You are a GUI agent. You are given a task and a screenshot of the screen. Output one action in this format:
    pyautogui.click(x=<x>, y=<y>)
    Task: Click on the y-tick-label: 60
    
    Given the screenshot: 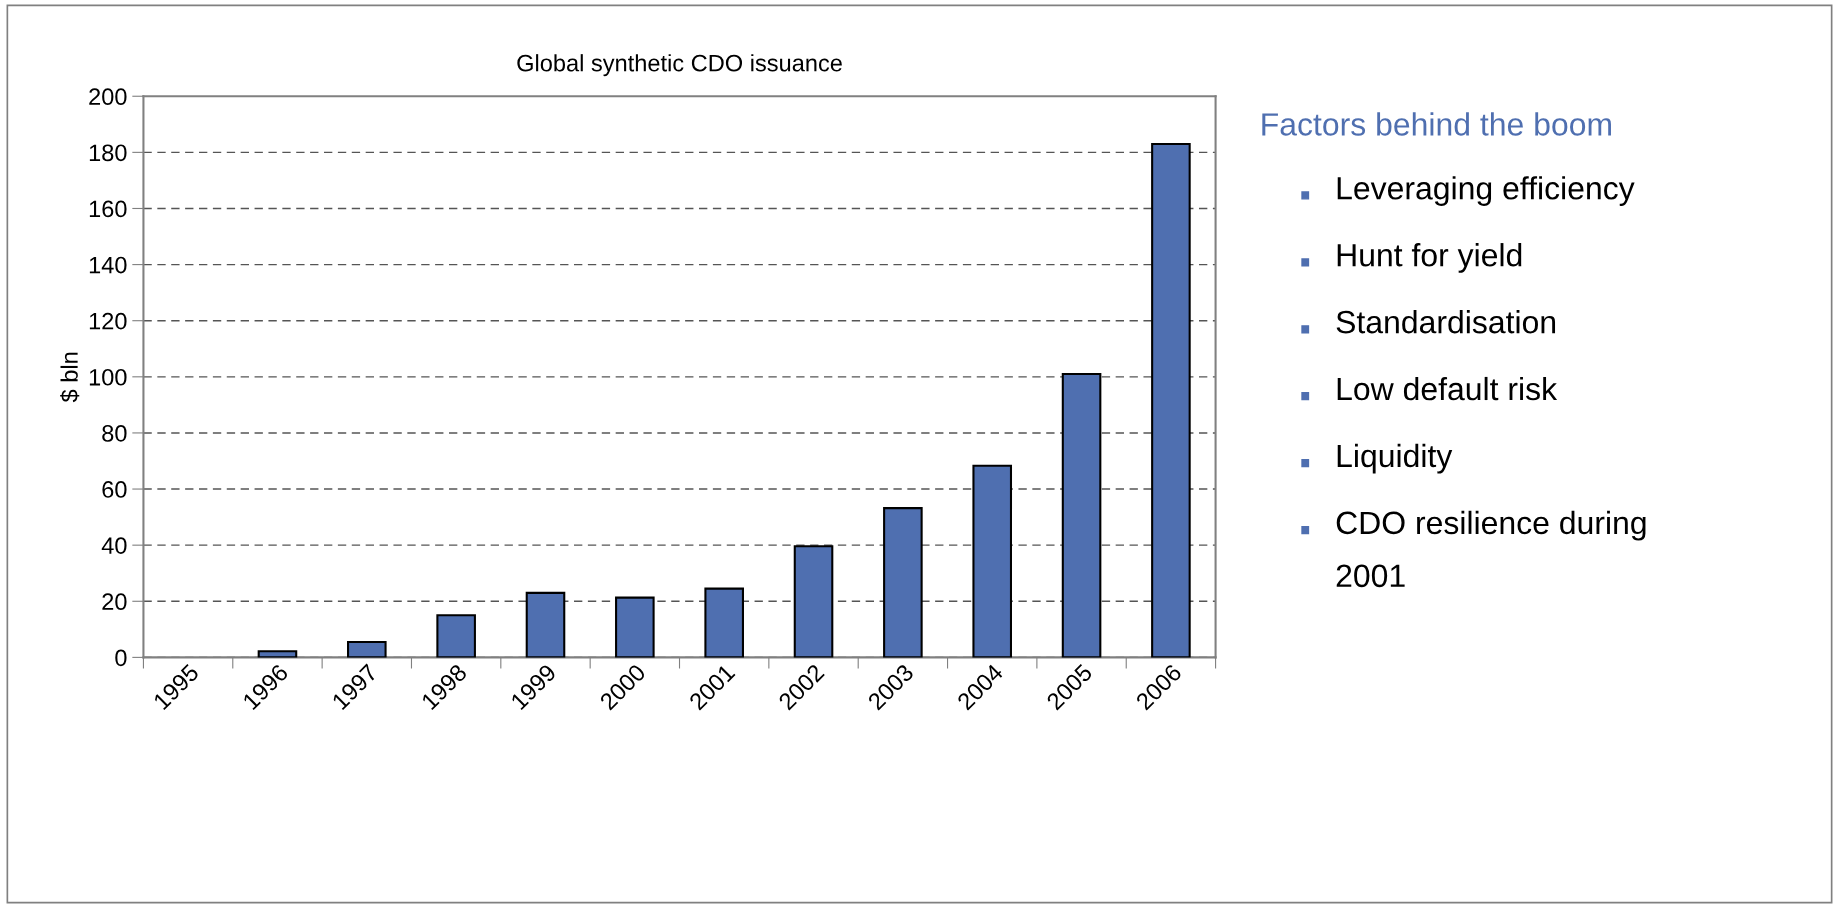 What is the action you would take?
    pyautogui.click(x=114, y=489)
    